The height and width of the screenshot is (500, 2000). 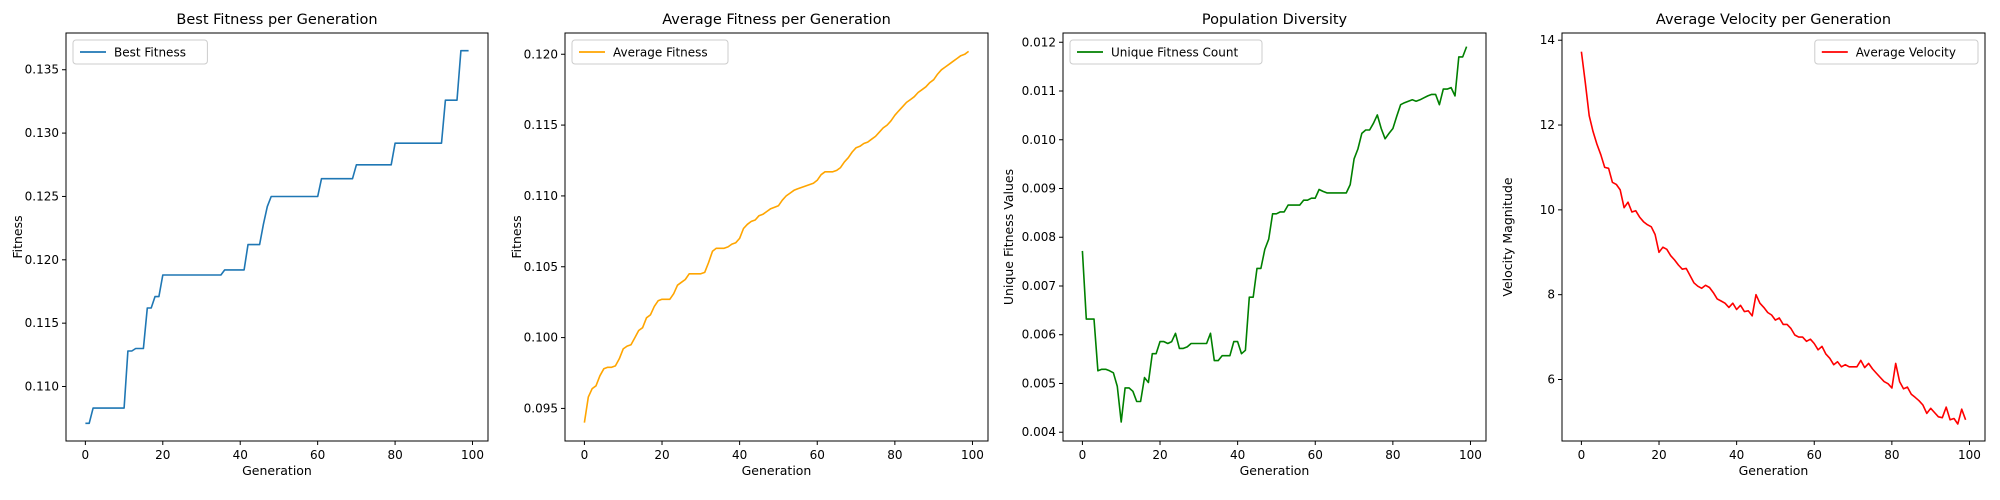 I want to click on legend-label: Average Fitness, so click(x=660, y=53).